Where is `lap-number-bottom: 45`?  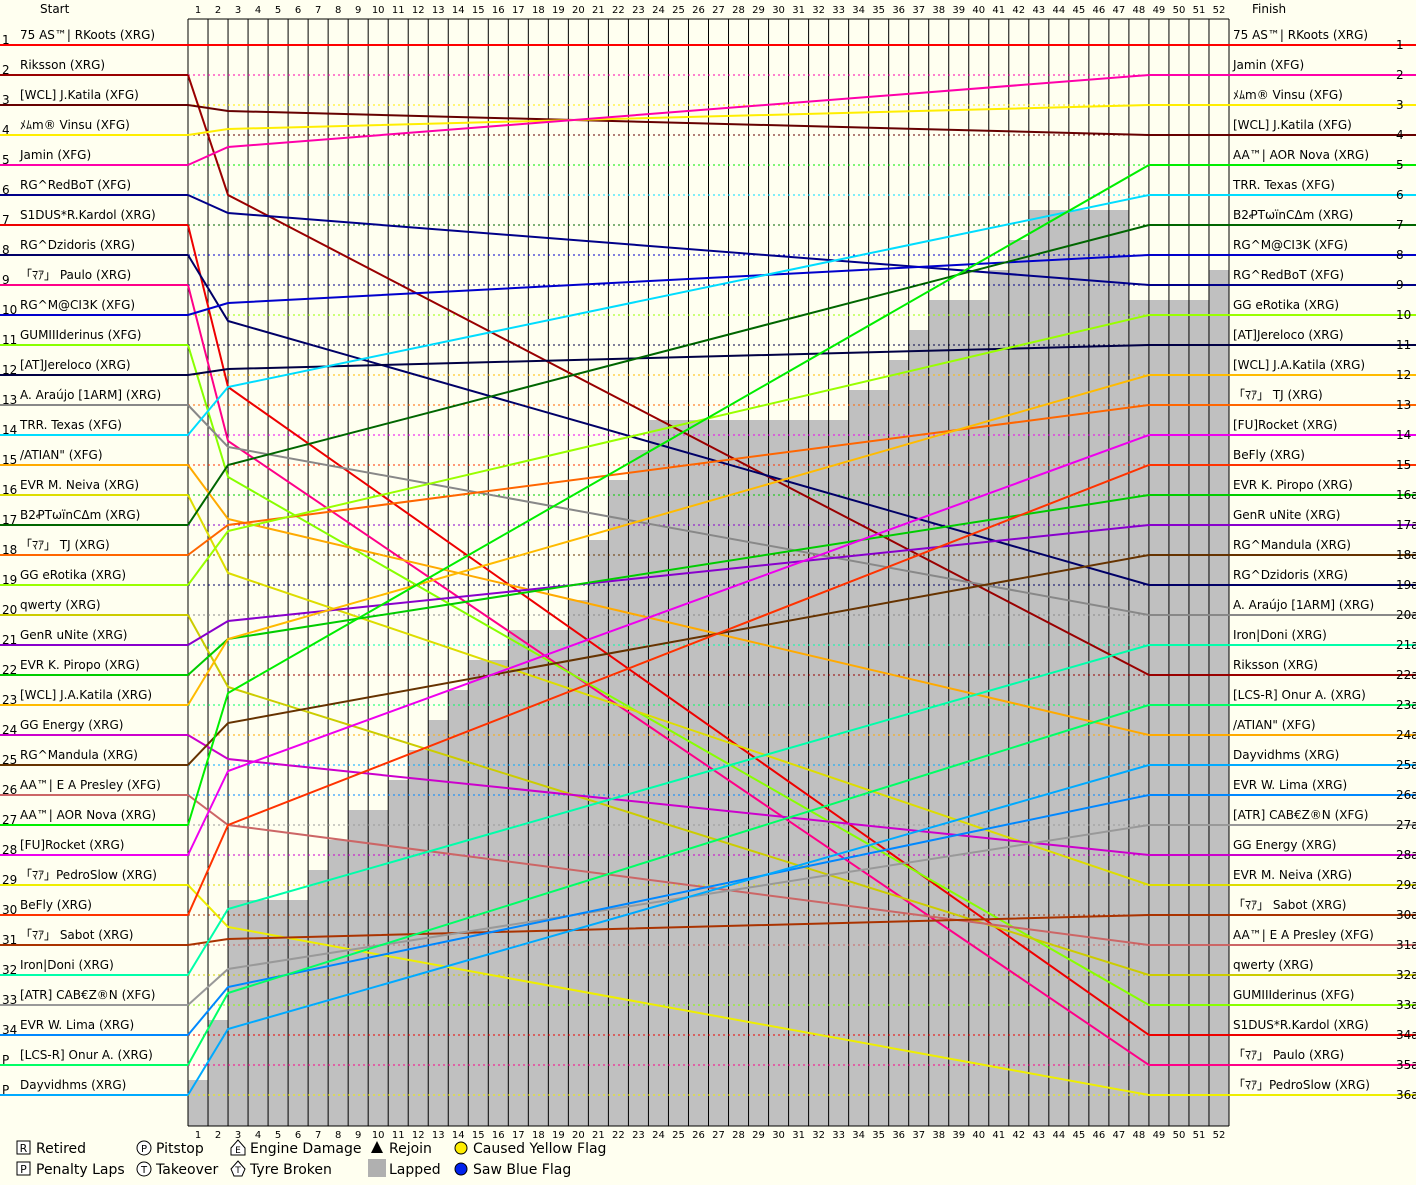
lap-number-bottom: 45 is located at coordinates (1078, 1135).